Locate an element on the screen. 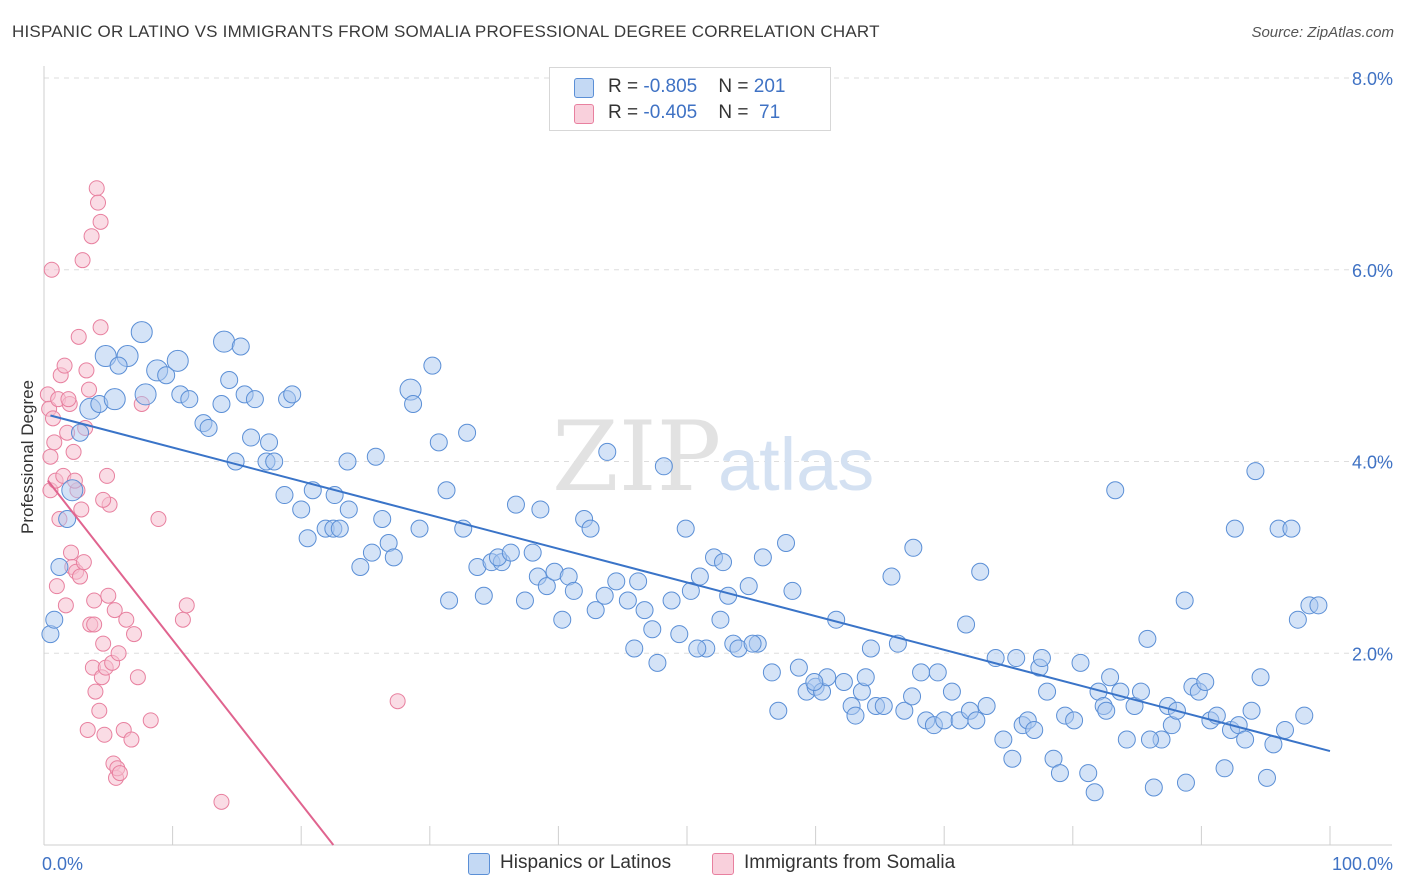  x-tick-labels: 0.0% 100.0% is located at coordinates (717, 864).